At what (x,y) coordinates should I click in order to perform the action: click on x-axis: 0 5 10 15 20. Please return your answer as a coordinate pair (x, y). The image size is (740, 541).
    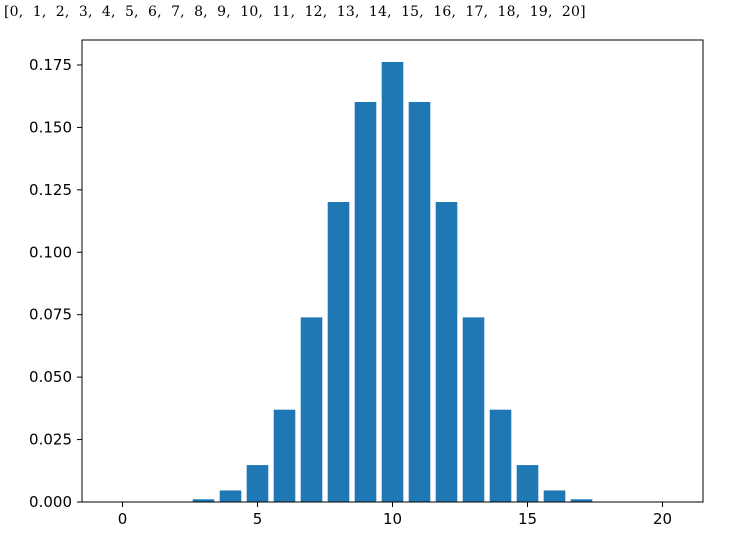
    Looking at the image, I should click on (395, 515).